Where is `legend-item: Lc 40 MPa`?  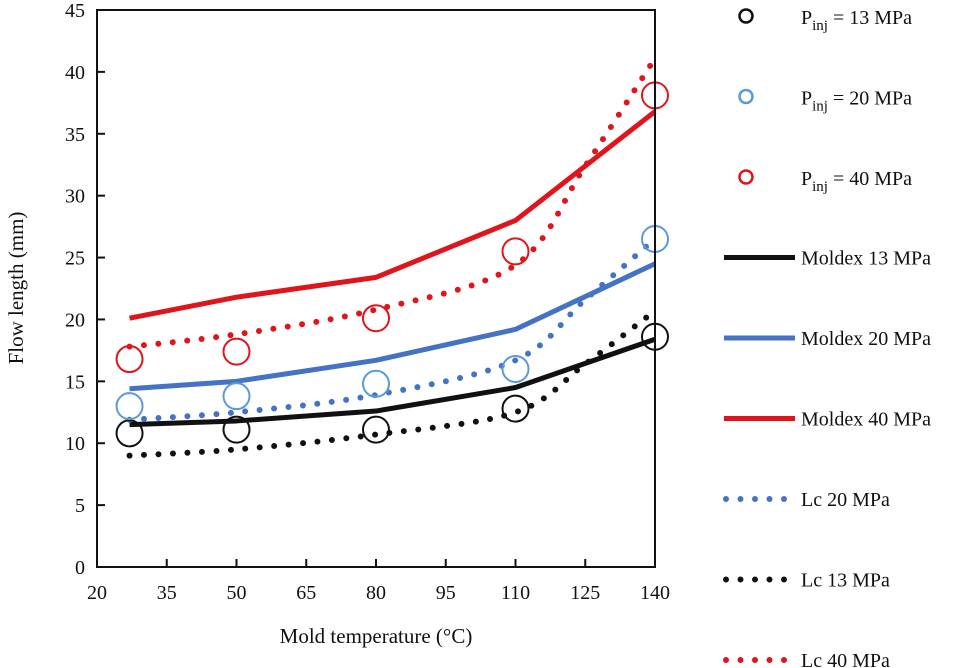
legend-item: Lc 40 MPa is located at coordinates (806, 659).